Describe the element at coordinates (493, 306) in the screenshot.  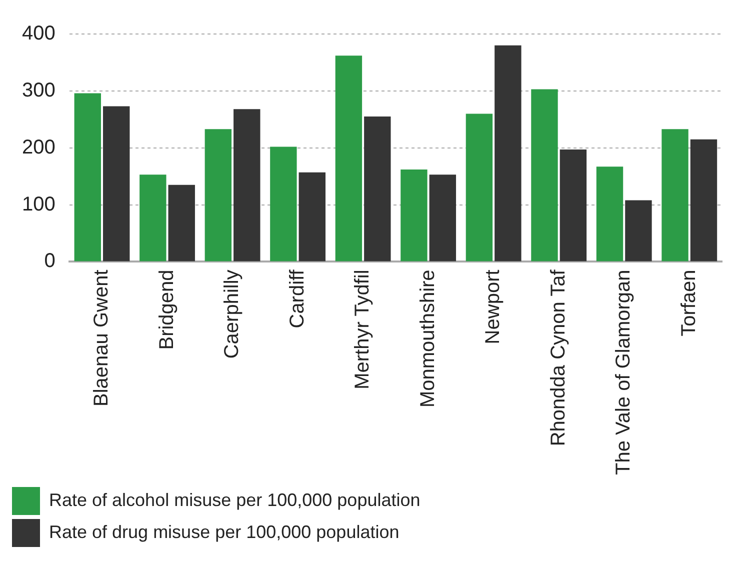
I see `x-tick-label: Newport` at that location.